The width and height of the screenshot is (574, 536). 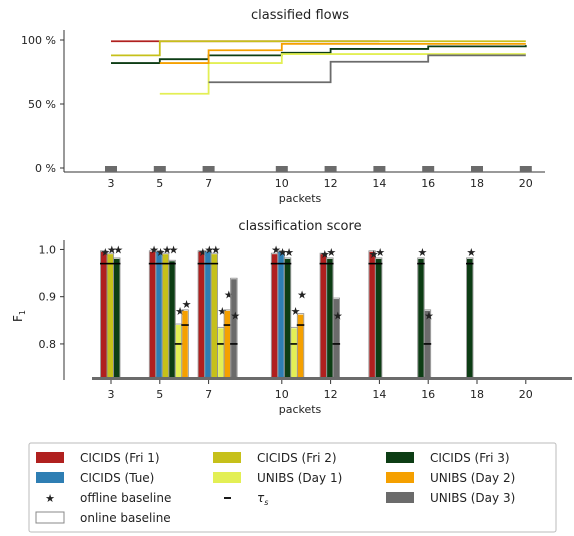 What do you see at coordinates (282, 394) in the screenshot?
I see `bottom-x-tick-label: 10` at bounding box center [282, 394].